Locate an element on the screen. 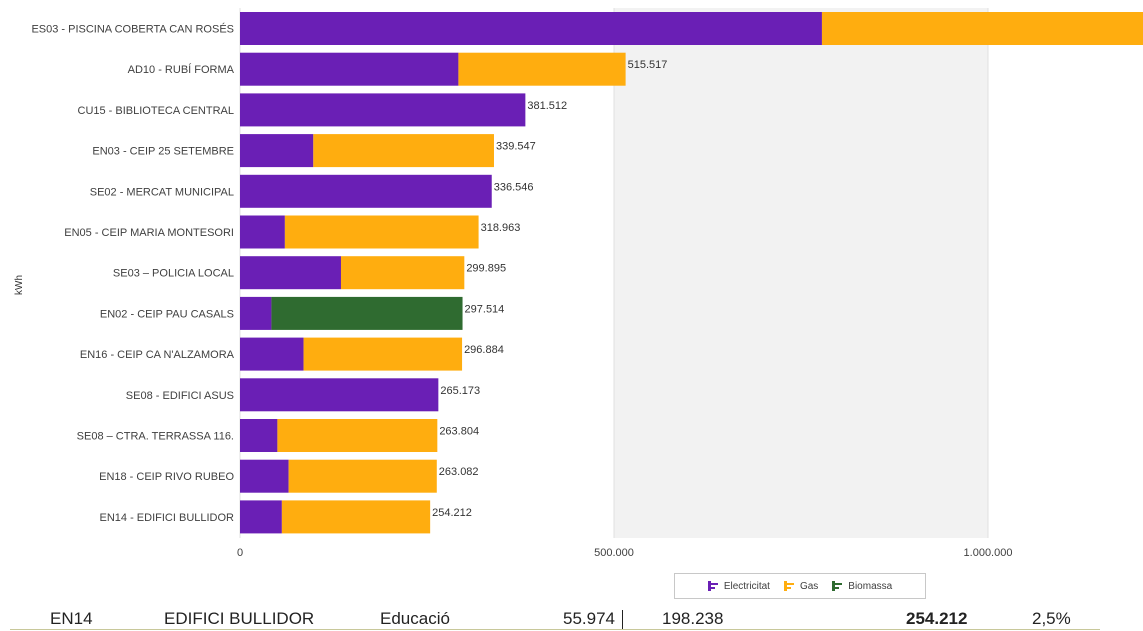 The width and height of the screenshot is (1143, 631). x-tick-label: 500.000 is located at coordinates (614, 553).